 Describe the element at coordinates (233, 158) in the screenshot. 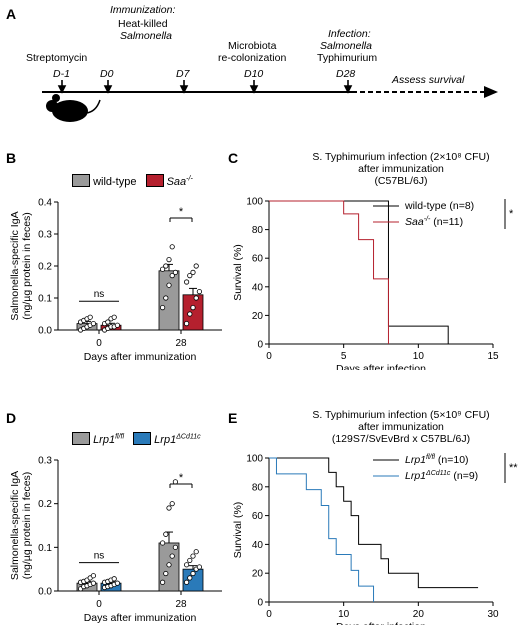

I see `panel-label-c: C` at that location.